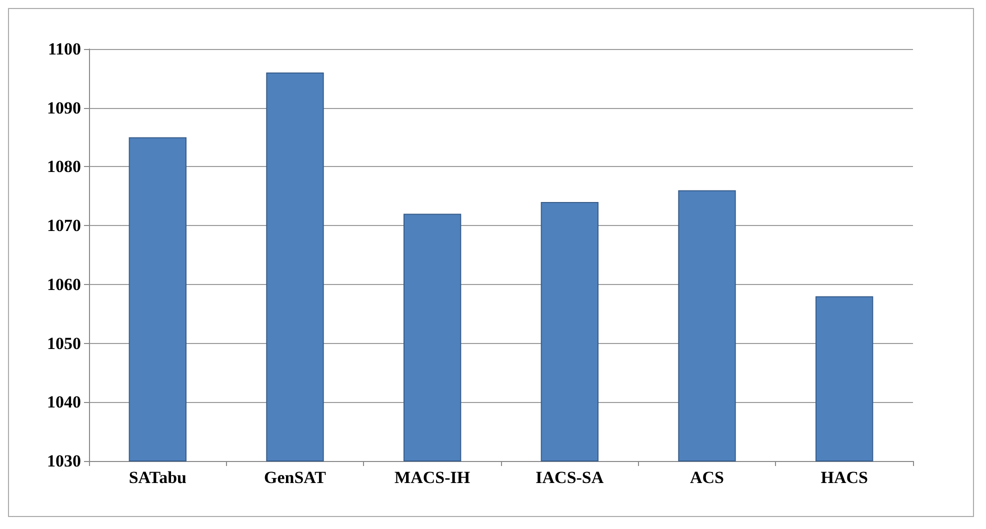  What do you see at coordinates (570, 477) in the screenshot?
I see `x-tick-label: IACS-SA` at bounding box center [570, 477].